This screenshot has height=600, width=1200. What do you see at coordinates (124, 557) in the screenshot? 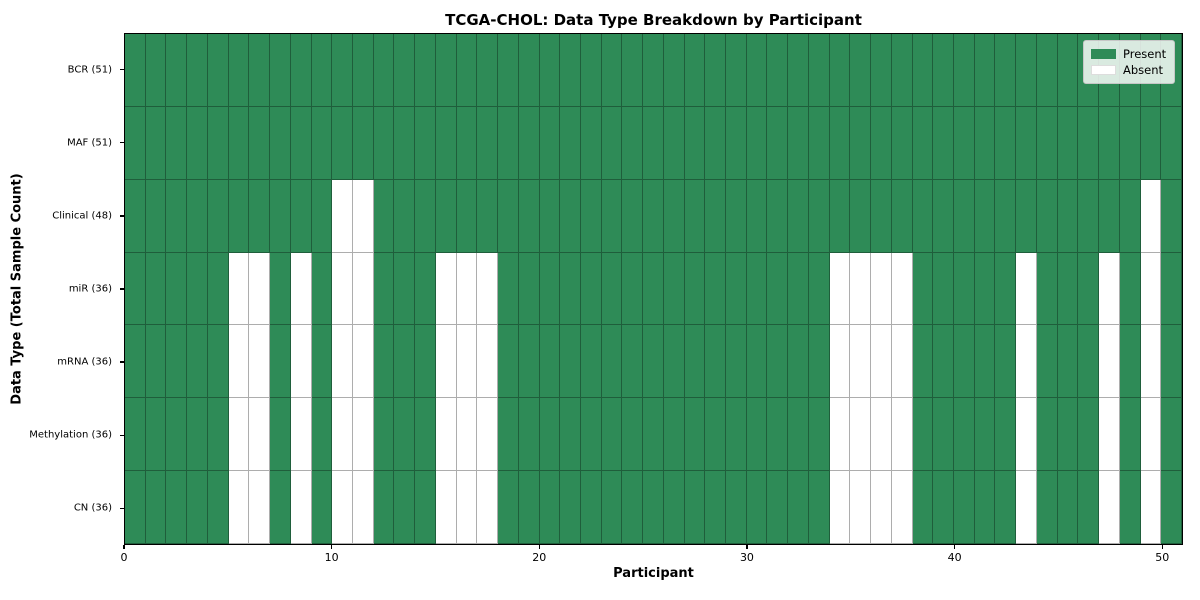
I see `x-tick-label: 0` at bounding box center [124, 557].